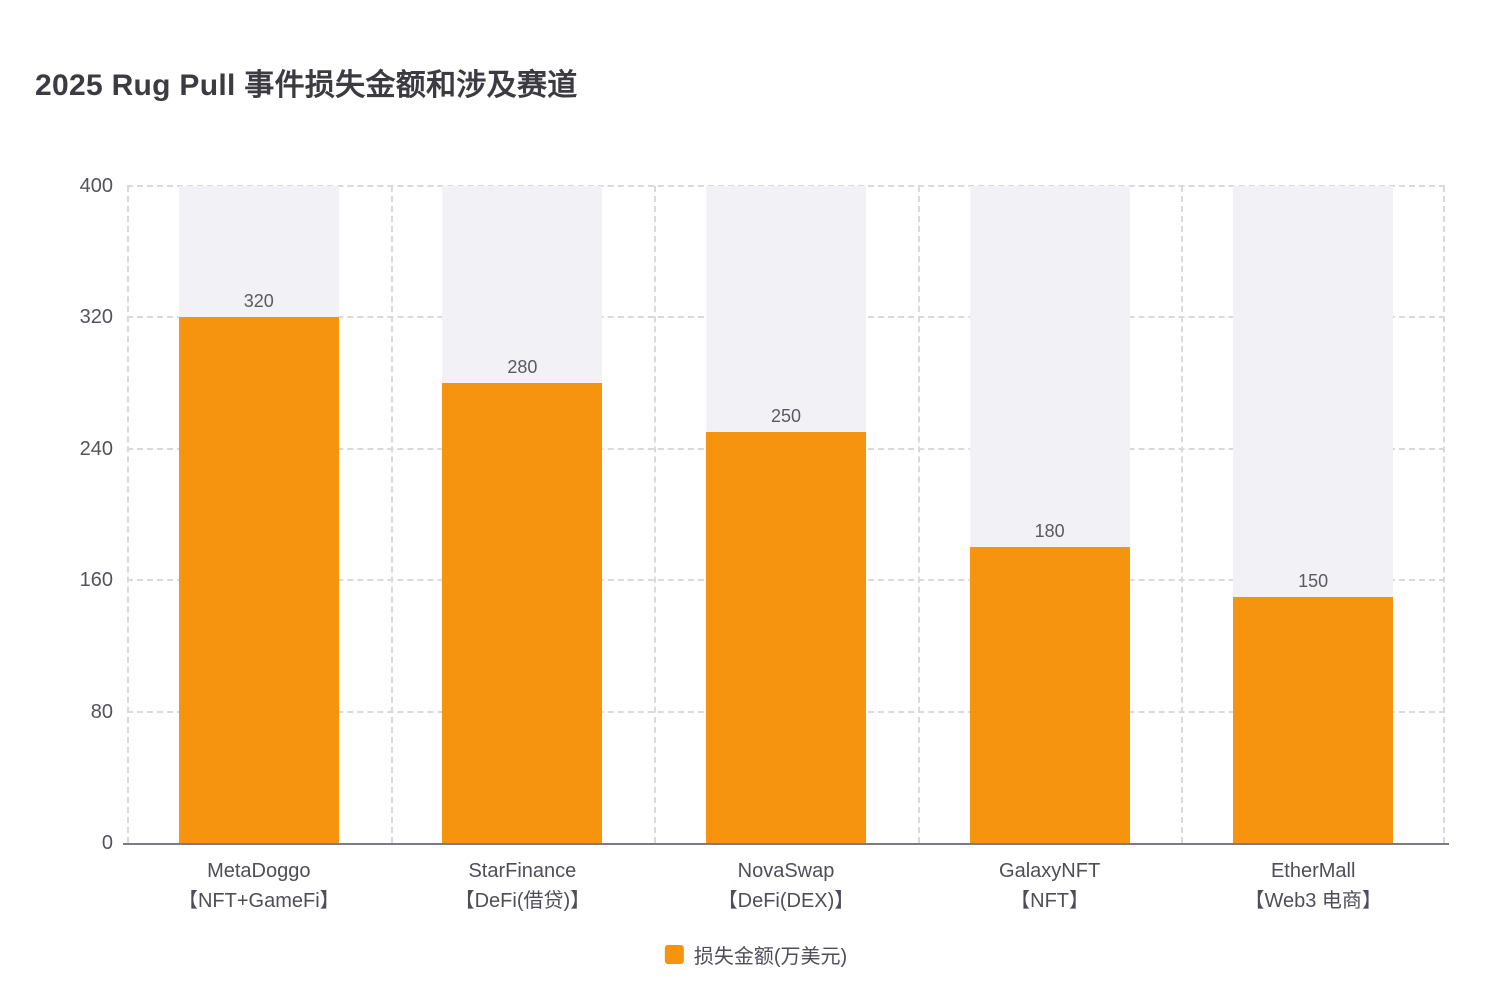 The image size is (1512, 1008). I want to click on legend-label: 损失金额(万美元), so click(770, 957).